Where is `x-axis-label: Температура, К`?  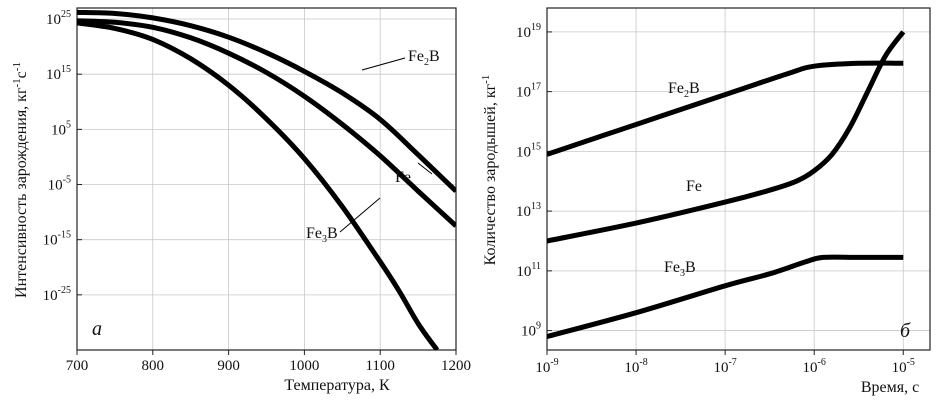
x-axis-label: Температура, К is located at coordinates (337, 385).